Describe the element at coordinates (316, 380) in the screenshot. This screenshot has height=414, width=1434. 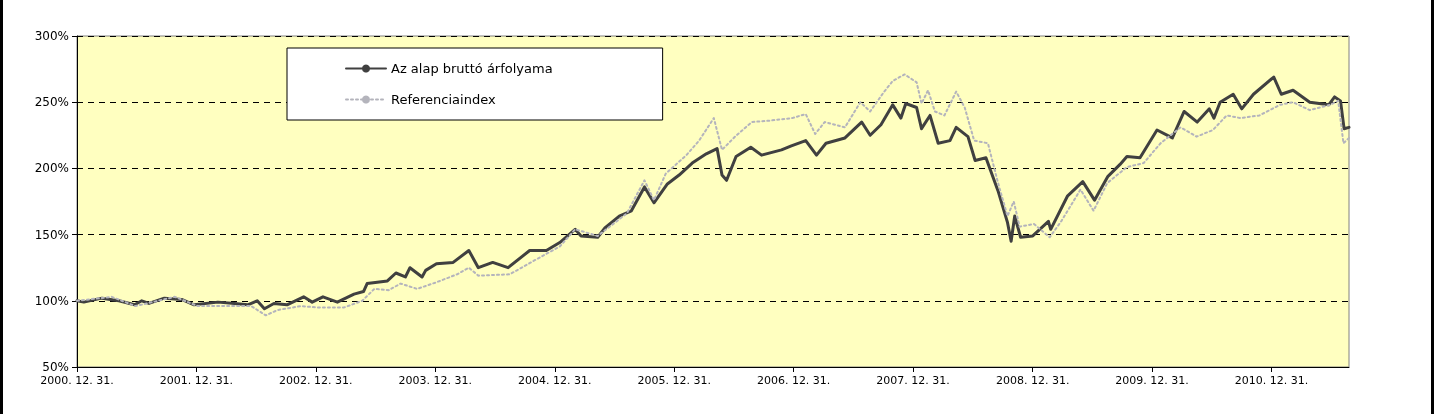
I see `x-tick-label: 2002. 12. 31.` at that location.